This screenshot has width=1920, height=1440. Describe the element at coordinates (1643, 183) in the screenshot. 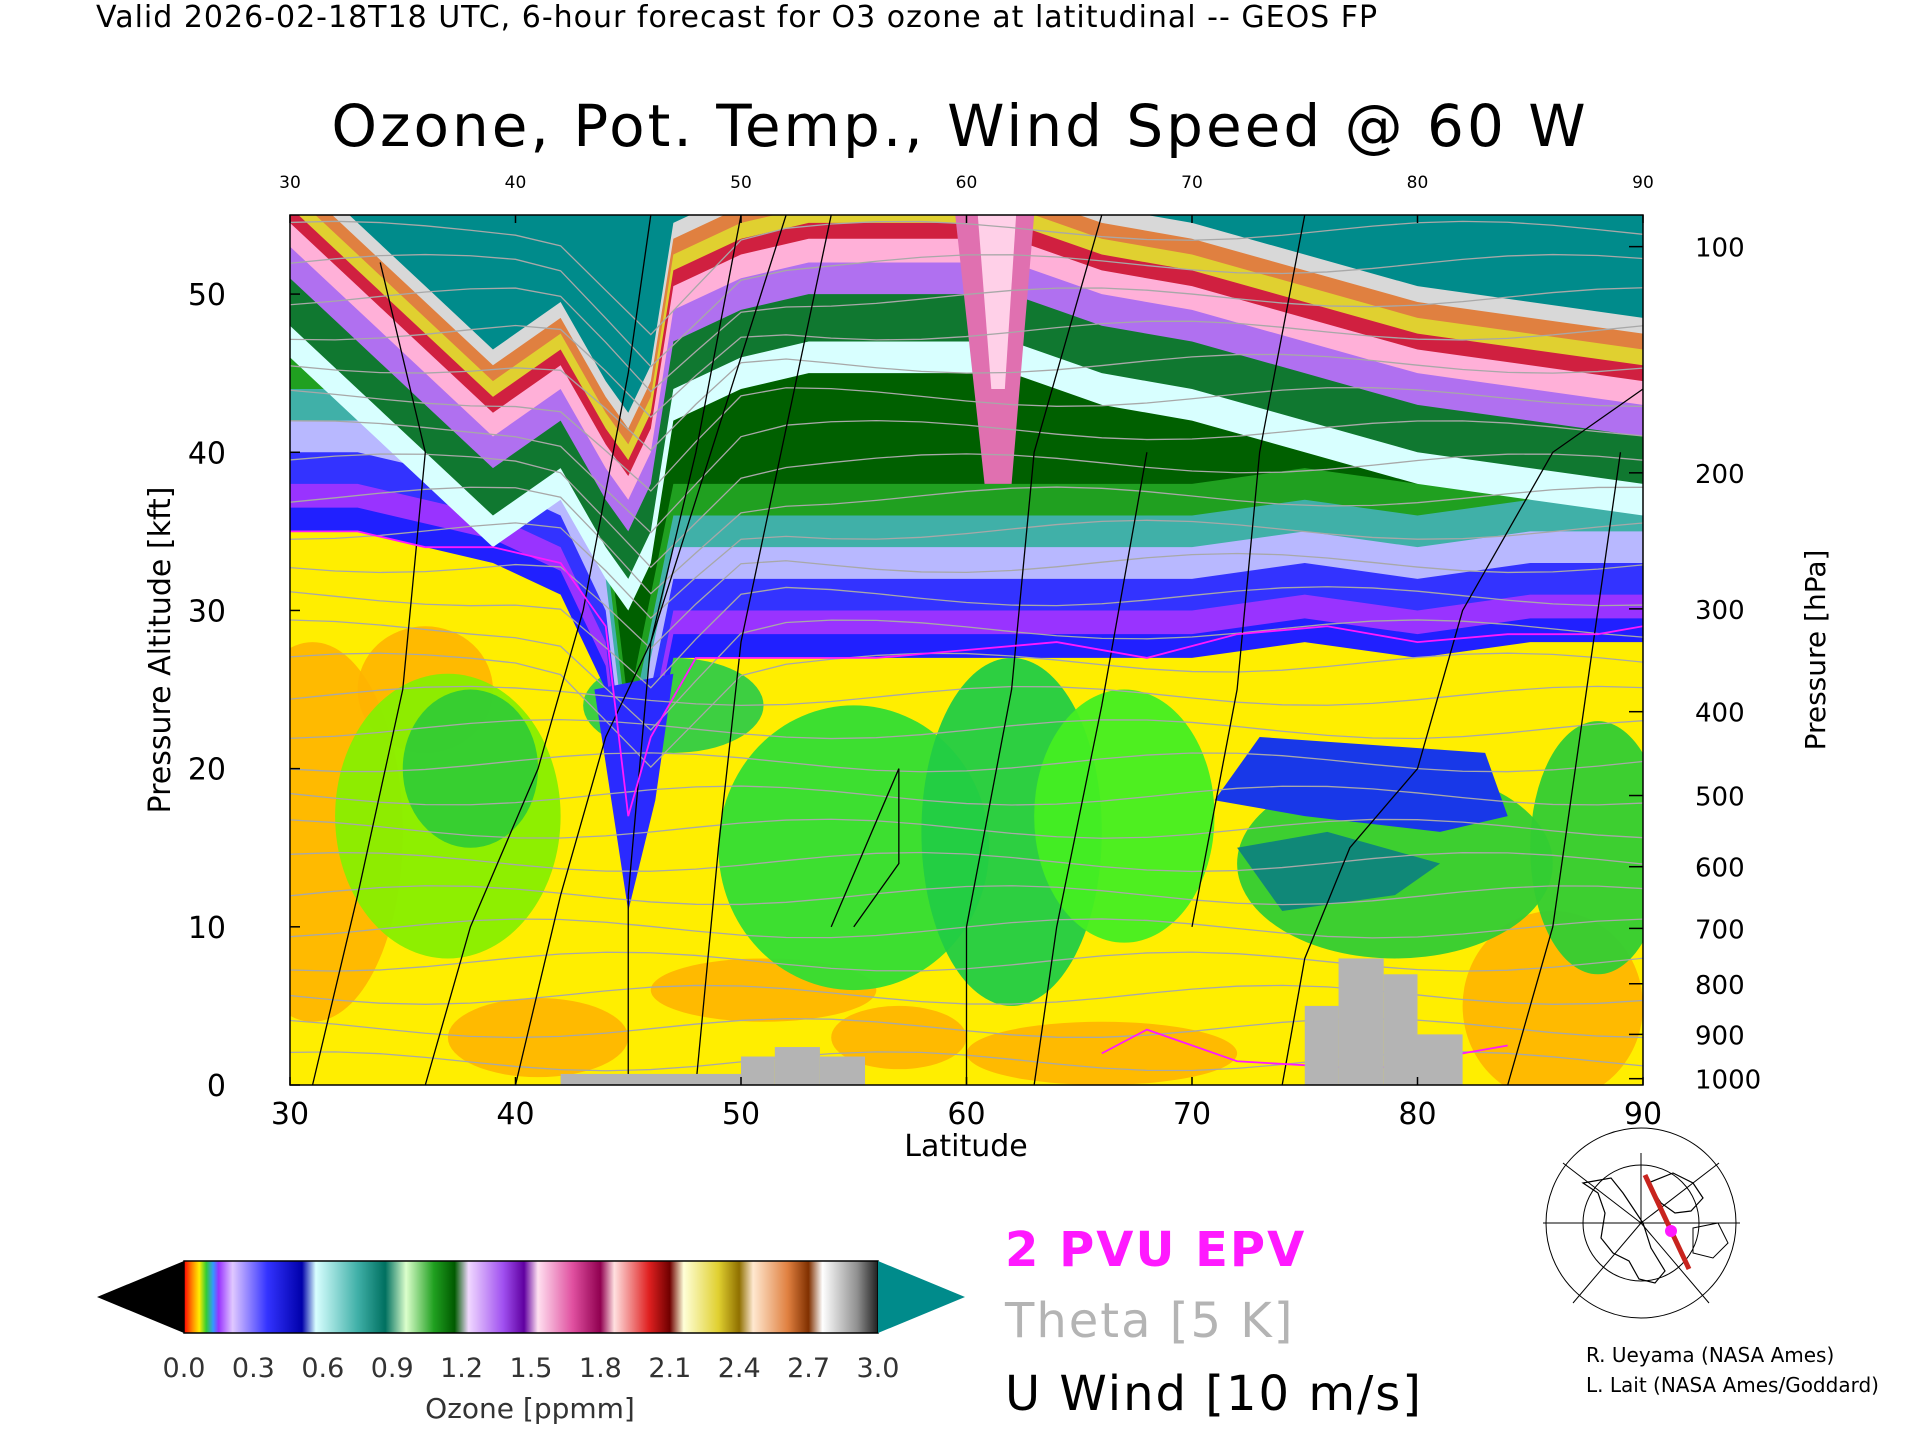

I see `x-tick-label-top: 90` at that location.